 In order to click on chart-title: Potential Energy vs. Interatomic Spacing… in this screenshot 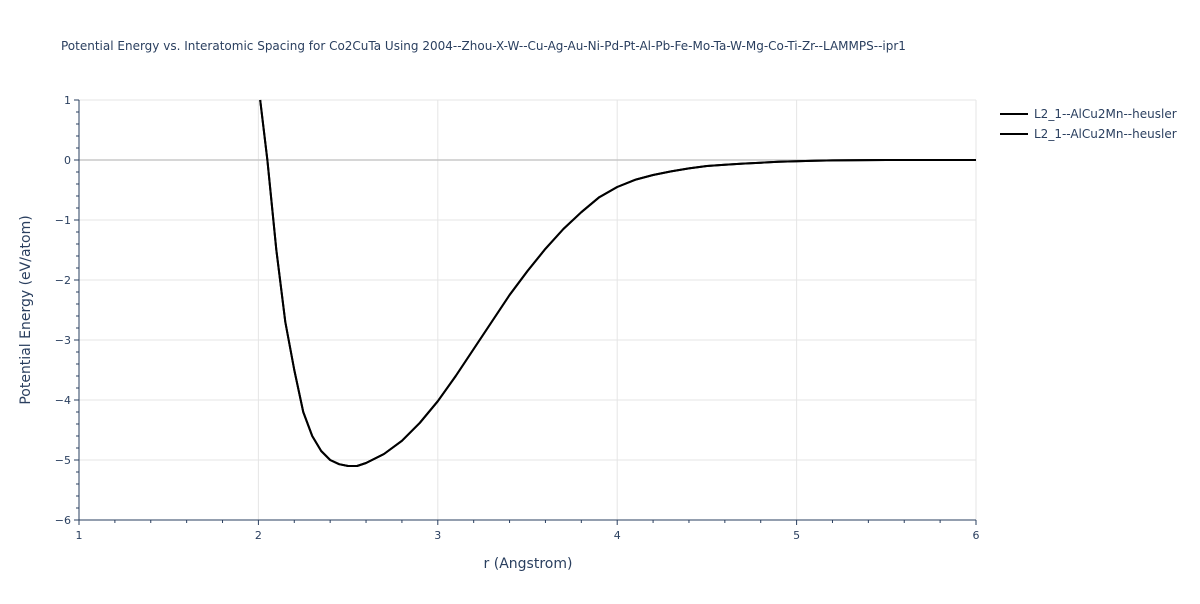, I will do `click(483, 46)`.